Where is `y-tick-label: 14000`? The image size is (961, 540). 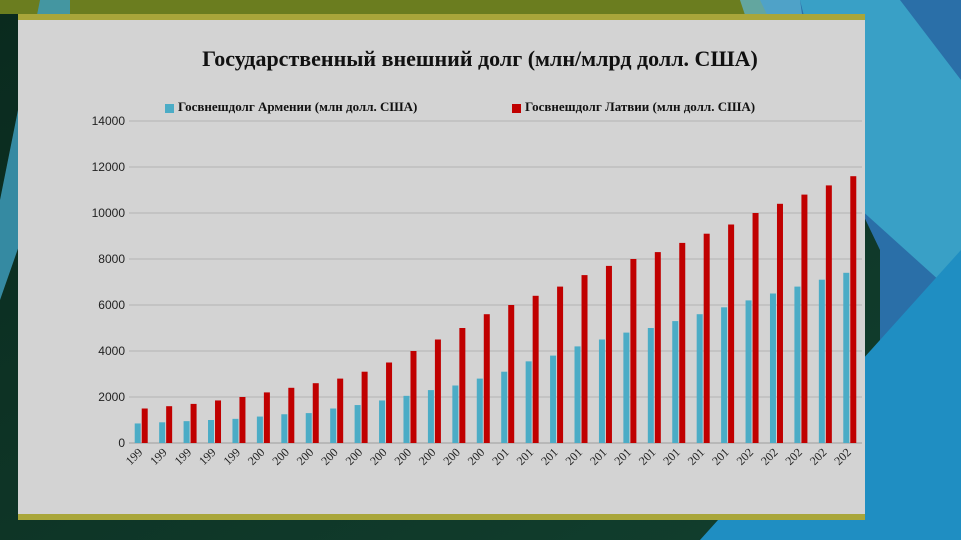 y-tick-label: 14000 is located at coordinates (109, 121).